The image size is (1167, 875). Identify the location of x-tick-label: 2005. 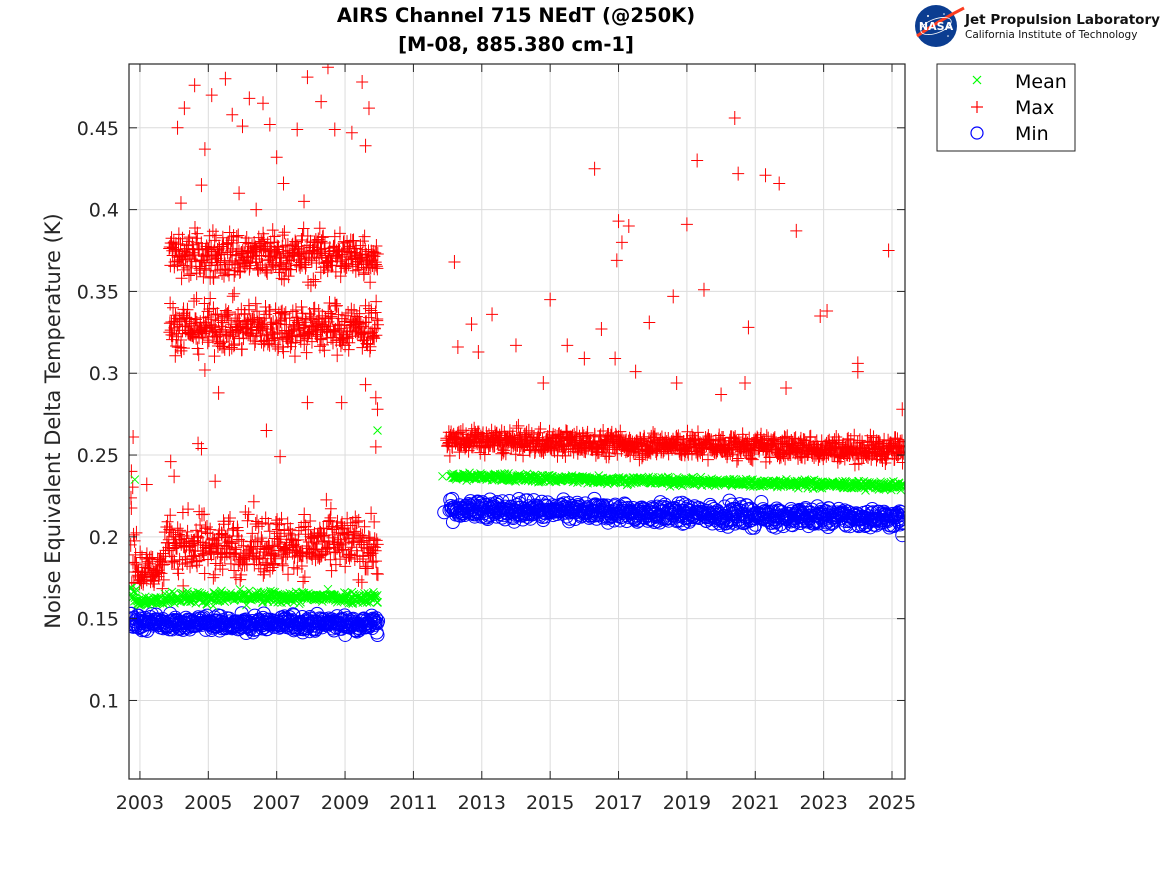
(208, 803).